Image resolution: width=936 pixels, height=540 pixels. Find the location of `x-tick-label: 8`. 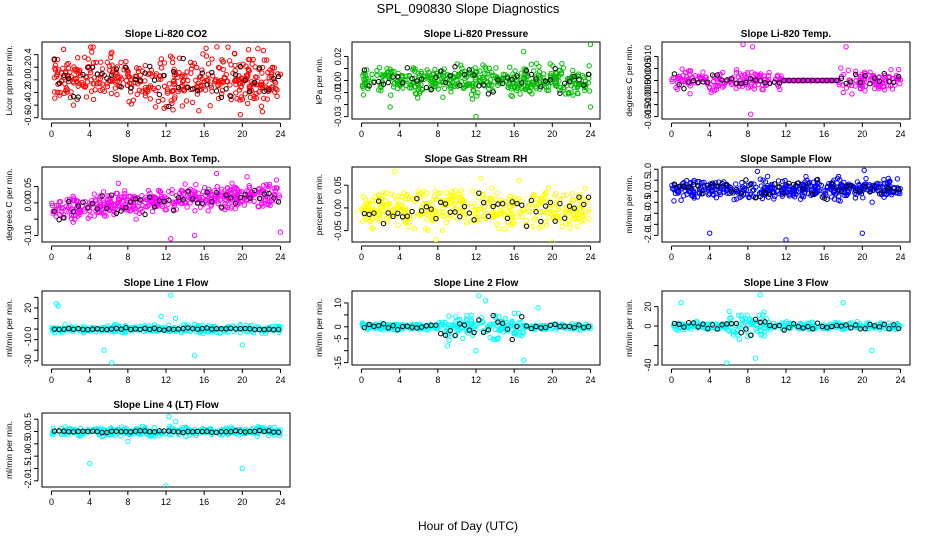

x-tick-label: 8 is located at coordinates (747, 380).